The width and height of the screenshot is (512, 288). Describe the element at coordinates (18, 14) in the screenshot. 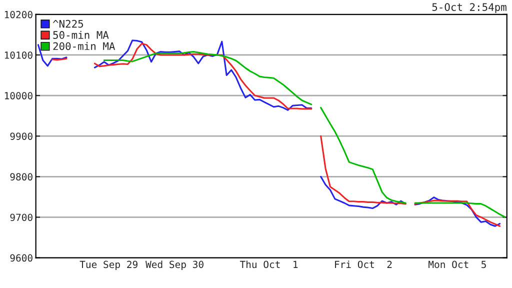

I see `y-tick-label: 10200` at that location.